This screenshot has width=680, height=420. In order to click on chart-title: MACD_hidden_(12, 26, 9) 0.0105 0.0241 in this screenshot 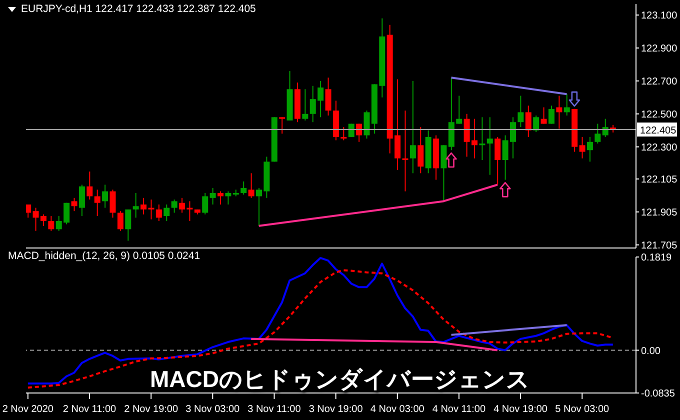, I will do `click(104, 256)`.